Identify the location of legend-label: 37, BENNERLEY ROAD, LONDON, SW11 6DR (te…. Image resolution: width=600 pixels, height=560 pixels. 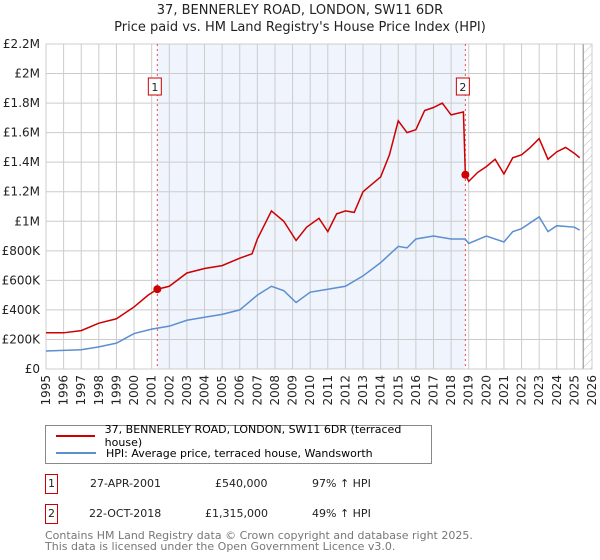
(253, 436).